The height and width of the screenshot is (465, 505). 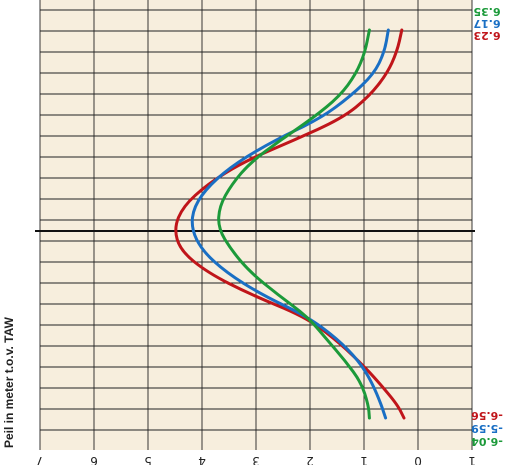 What do you see at coordinates (9, 382) in the screenshot?
I see `y-axis-label: Peil in meter t.o.v. TAW` at bounding box center [9, 382].